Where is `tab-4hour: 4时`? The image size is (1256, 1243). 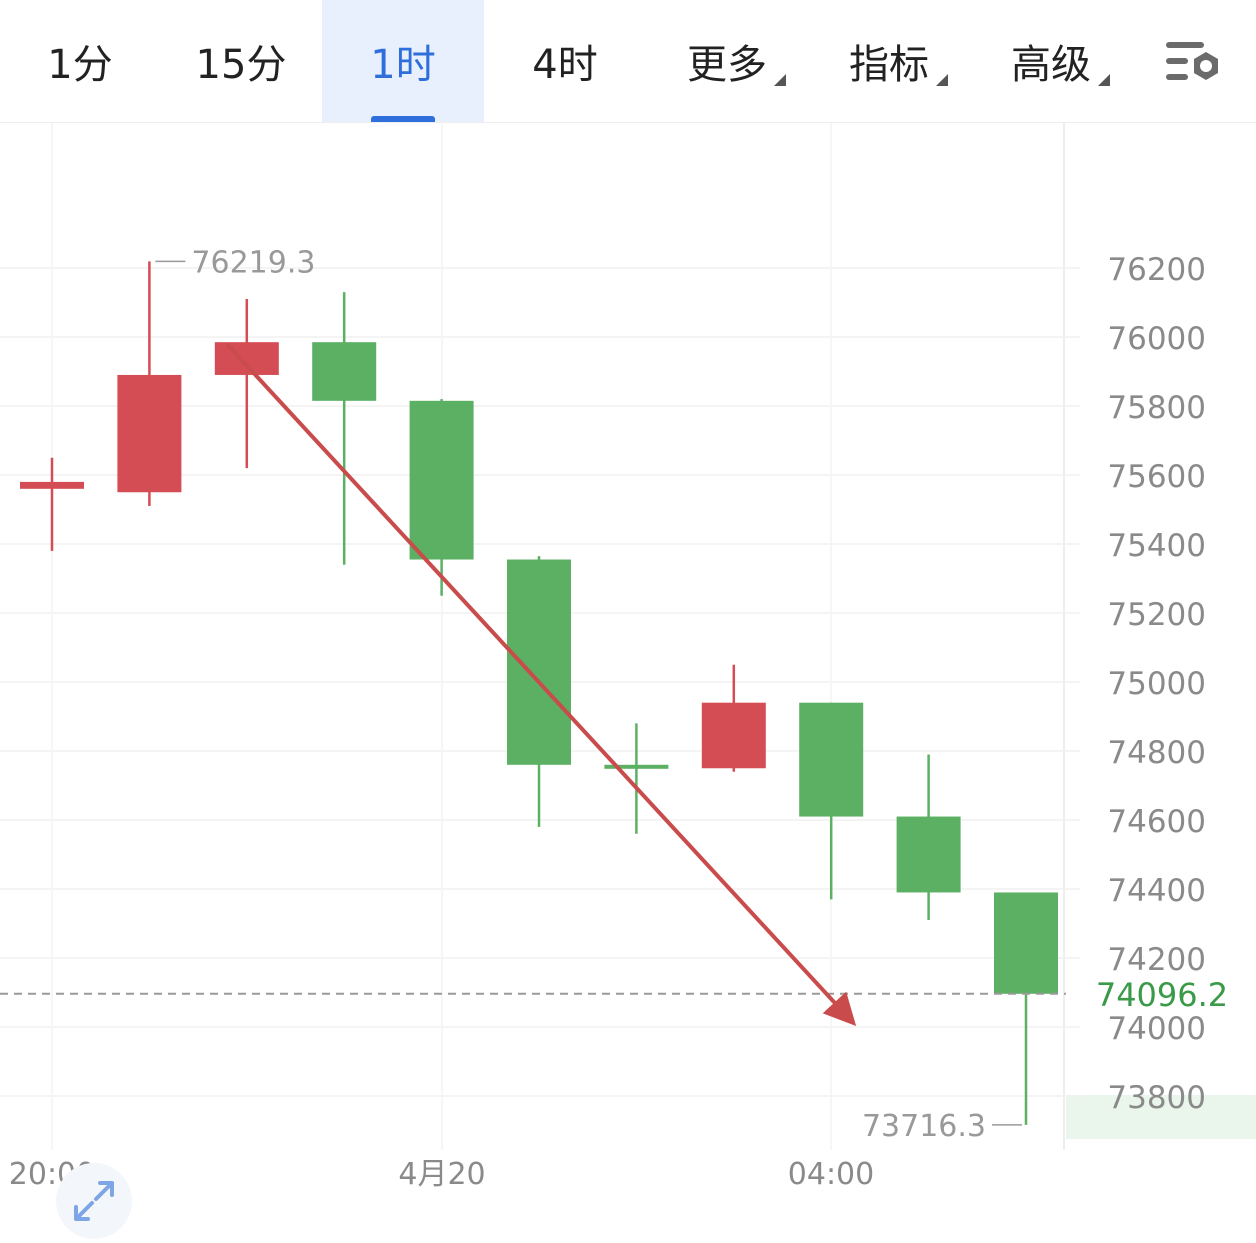 tab-4hour: 4时 is located at coordinates (565, 61).